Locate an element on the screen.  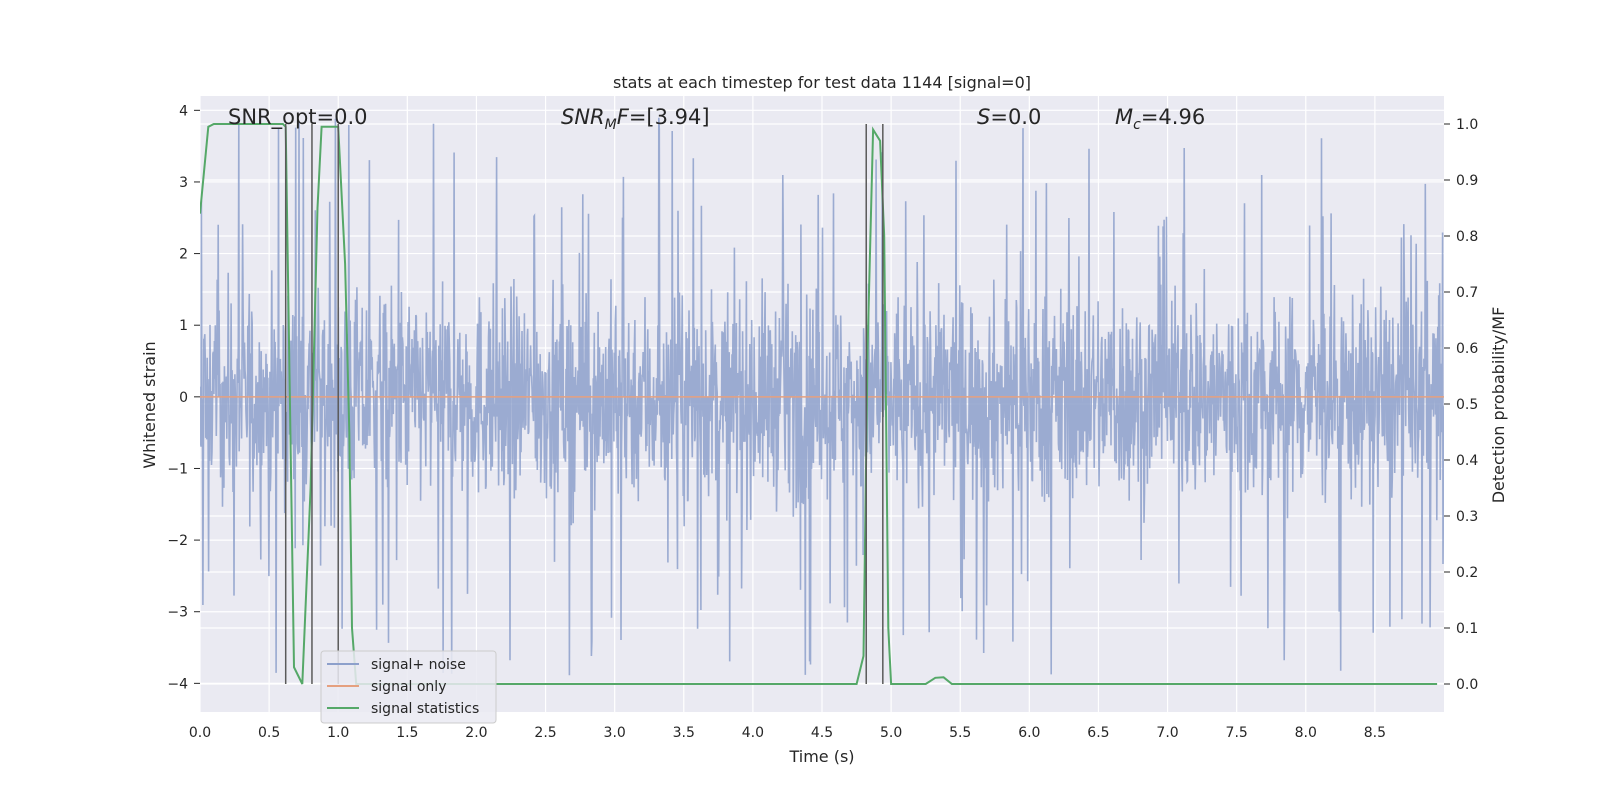
x-tick-label: 6.0 is located at coordinates (1029, 733).